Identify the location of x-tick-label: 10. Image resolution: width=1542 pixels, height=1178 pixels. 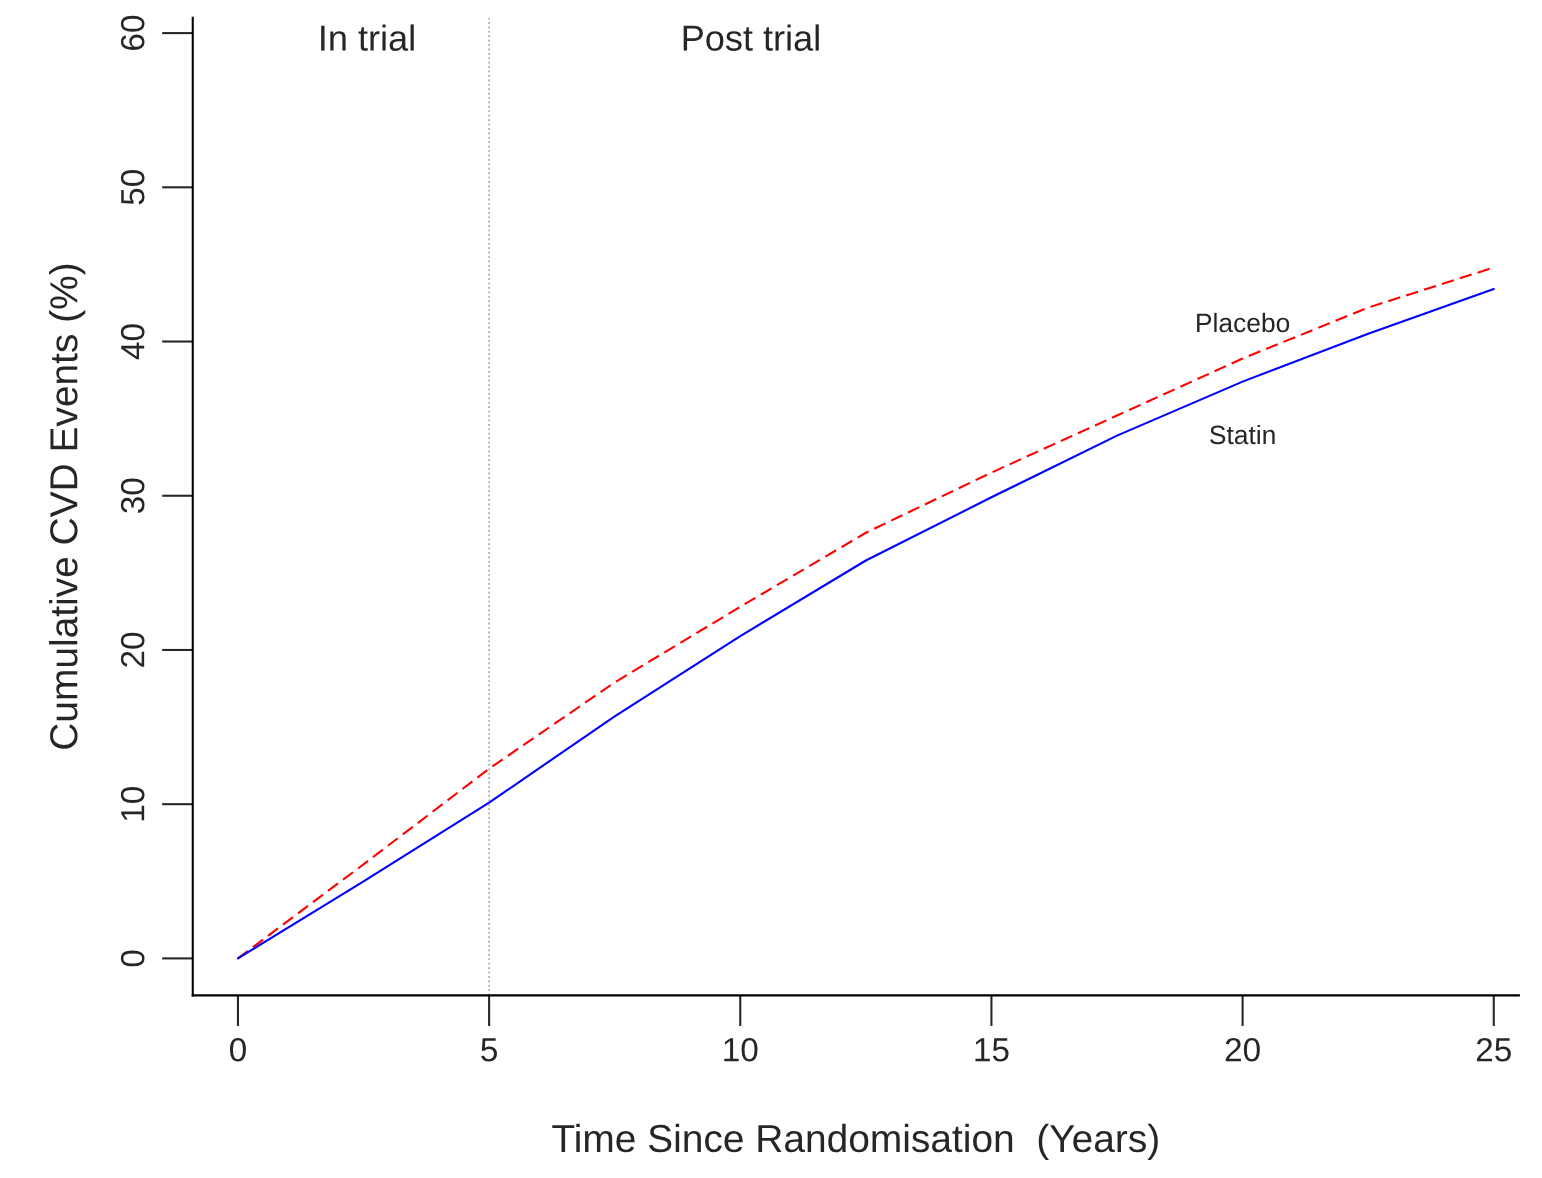
(741, 1049).